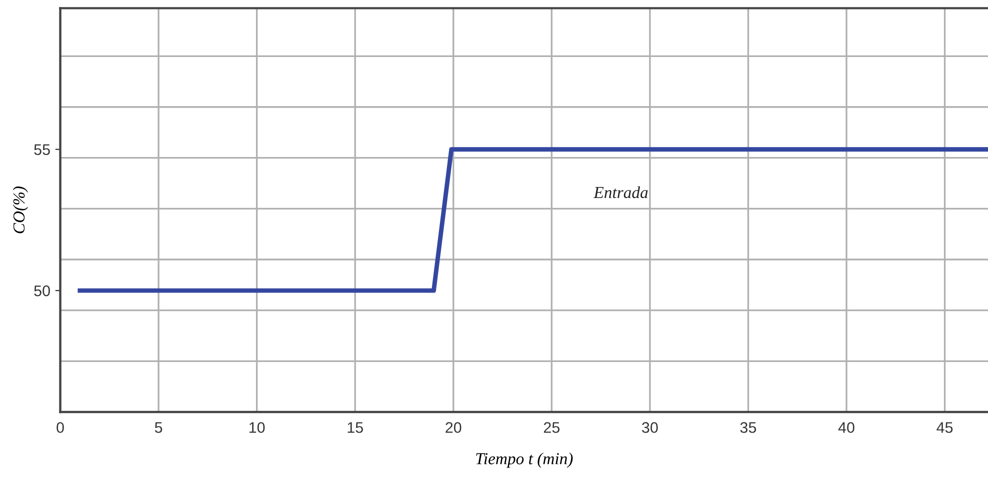  I want to click on x-tick-label: 0, so click(60, 427).